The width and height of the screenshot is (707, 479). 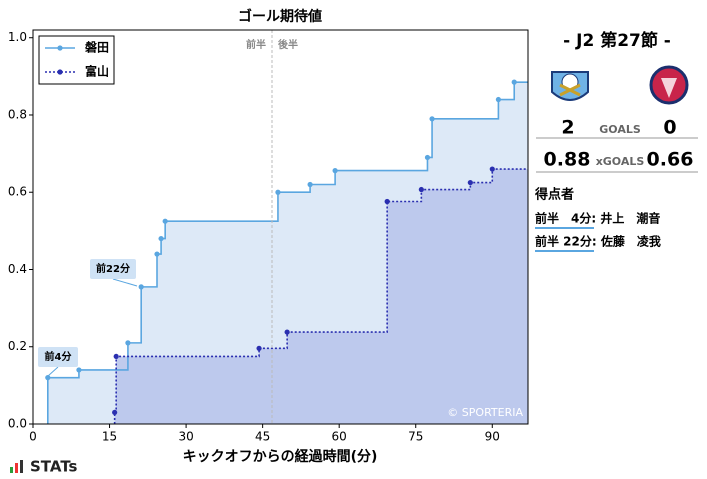 I want to click on y-tick-label: 0.6, so click(x=17, y=192).